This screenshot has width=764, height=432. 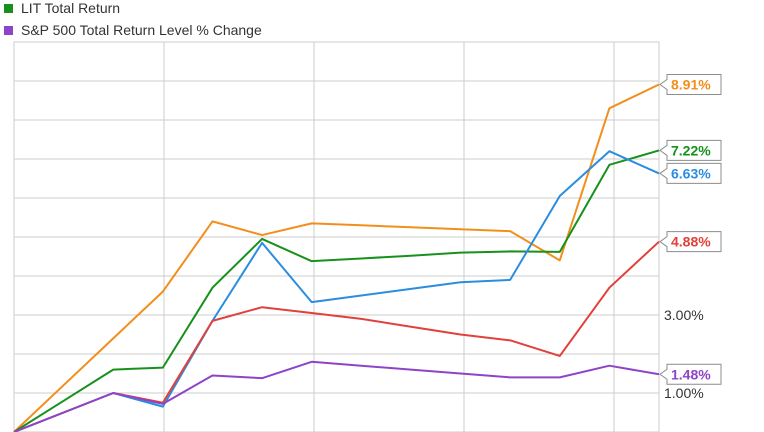 I want to click on legend-swatch-lit, so click(x=8, y=8).